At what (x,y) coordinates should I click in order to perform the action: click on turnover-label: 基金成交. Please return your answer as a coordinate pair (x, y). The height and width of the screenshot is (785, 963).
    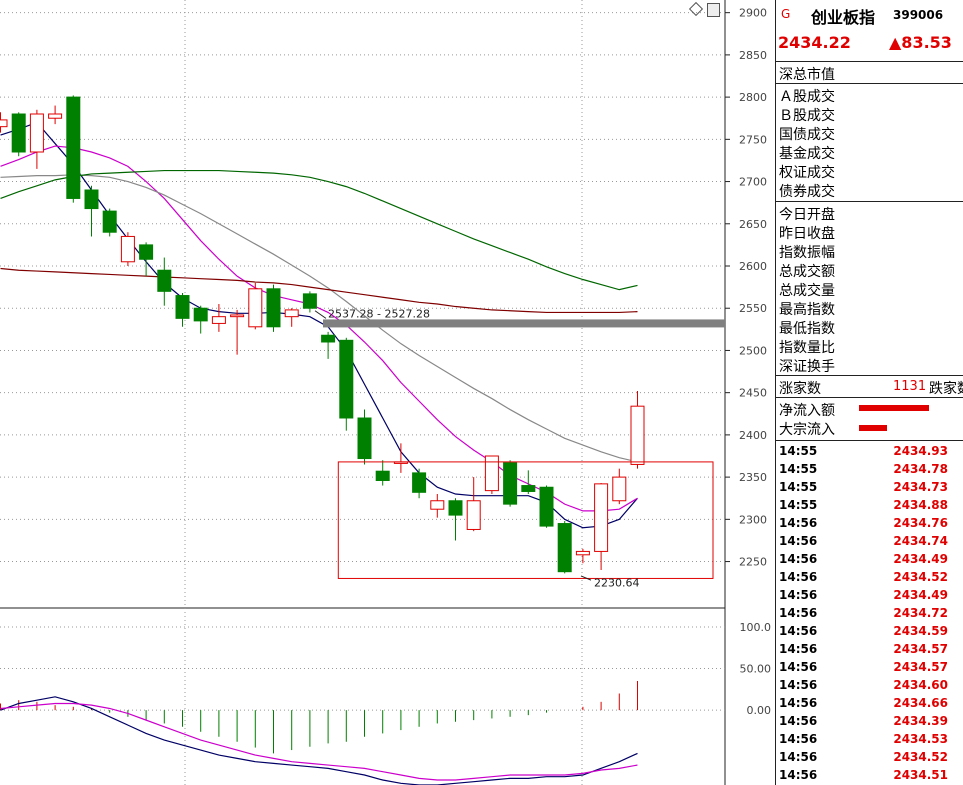
    Looking at the image, I should click on (807, 154).